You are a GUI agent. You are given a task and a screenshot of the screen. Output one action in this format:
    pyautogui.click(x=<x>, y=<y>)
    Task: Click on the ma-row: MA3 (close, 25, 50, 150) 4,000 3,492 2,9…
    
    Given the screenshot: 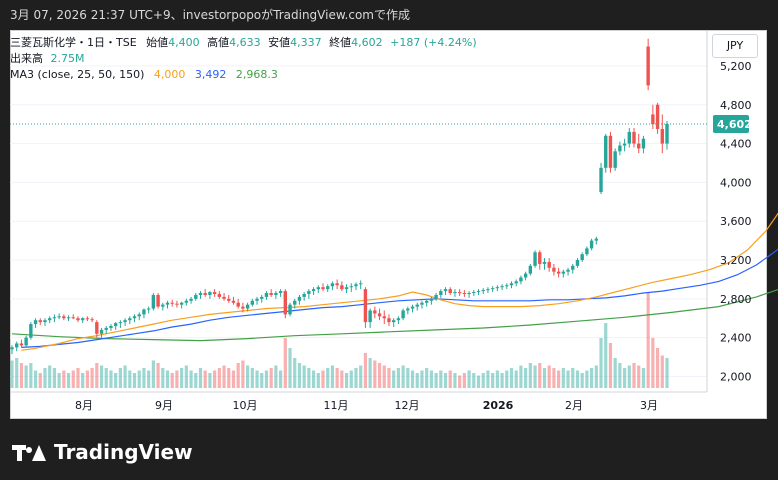 What is the action you would take?
    pyautogui.click(x=243, y=75)
    